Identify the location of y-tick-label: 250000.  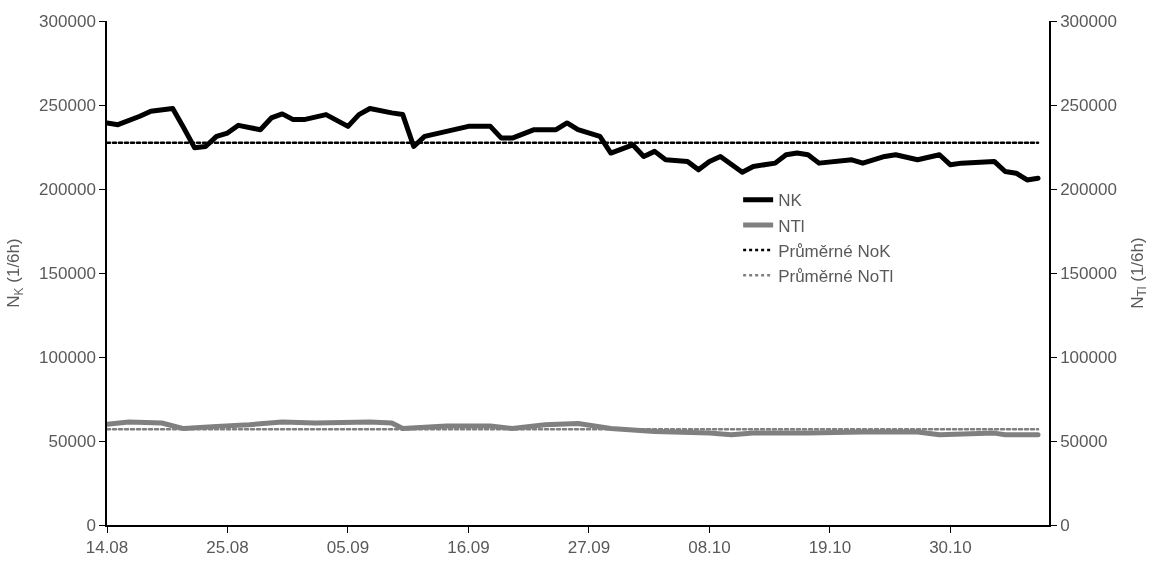
(67, 105).